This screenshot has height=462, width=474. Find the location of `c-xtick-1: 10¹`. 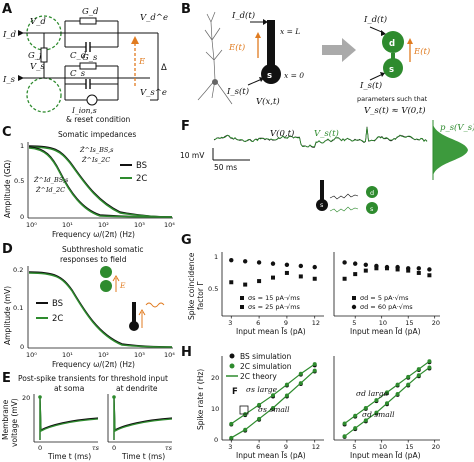

c-xtick-1: 10¹ is located at coordinates (67, 225).